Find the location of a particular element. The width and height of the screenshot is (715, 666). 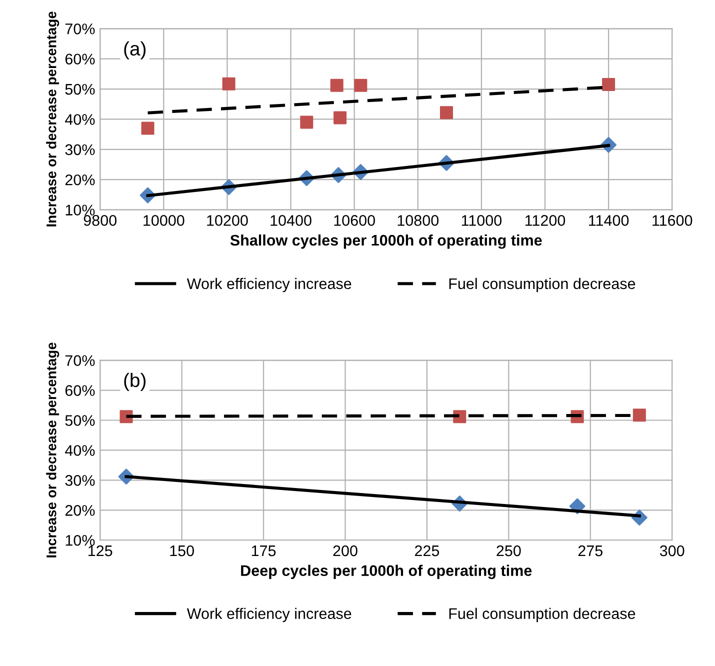

x-tick-label: 11200 is located at coordinates (545, 220).